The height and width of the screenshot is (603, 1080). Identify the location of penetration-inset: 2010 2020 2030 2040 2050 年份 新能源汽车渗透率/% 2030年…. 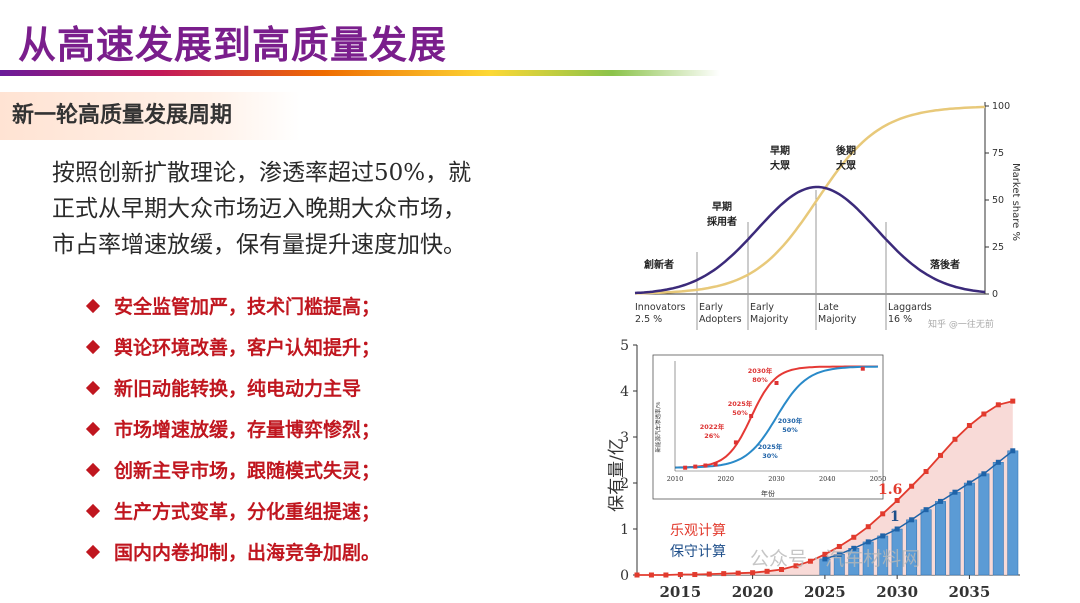
(769, 427).